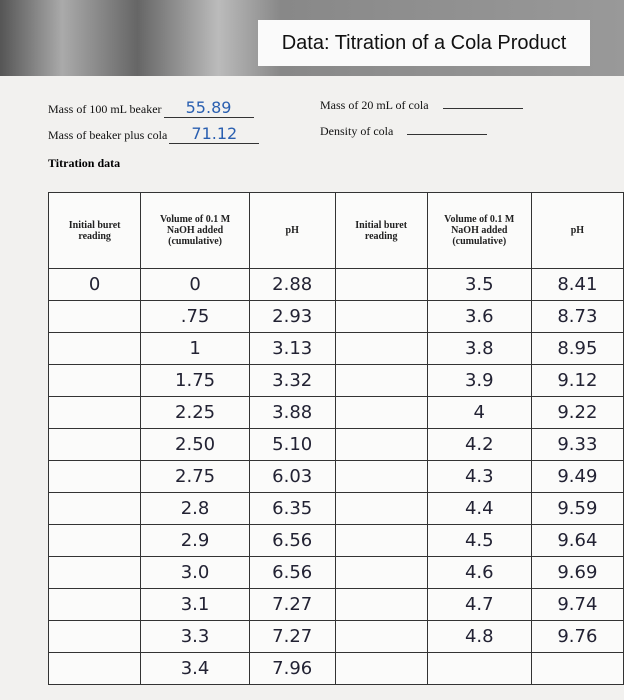  I want to click on cell: 9.74, so click(577, 604).